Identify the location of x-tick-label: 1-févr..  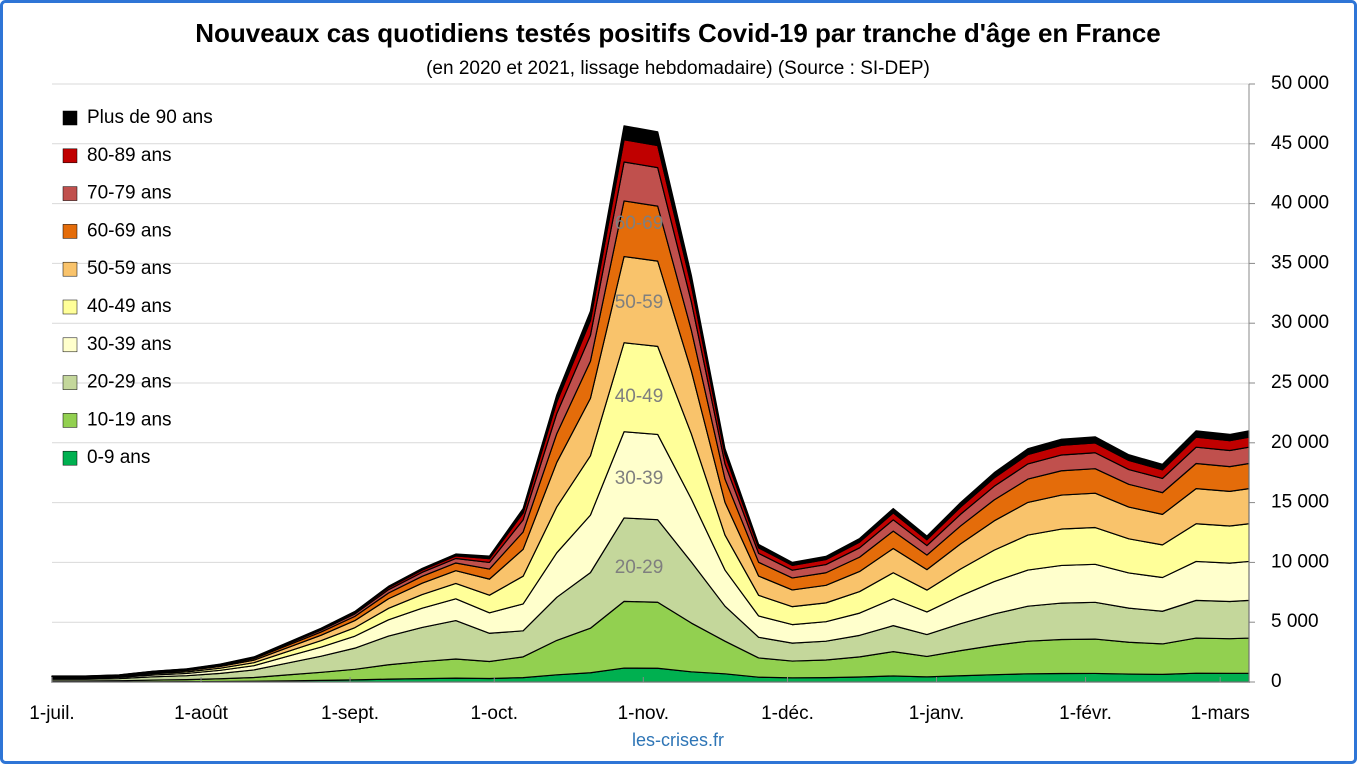
(1085, 713).